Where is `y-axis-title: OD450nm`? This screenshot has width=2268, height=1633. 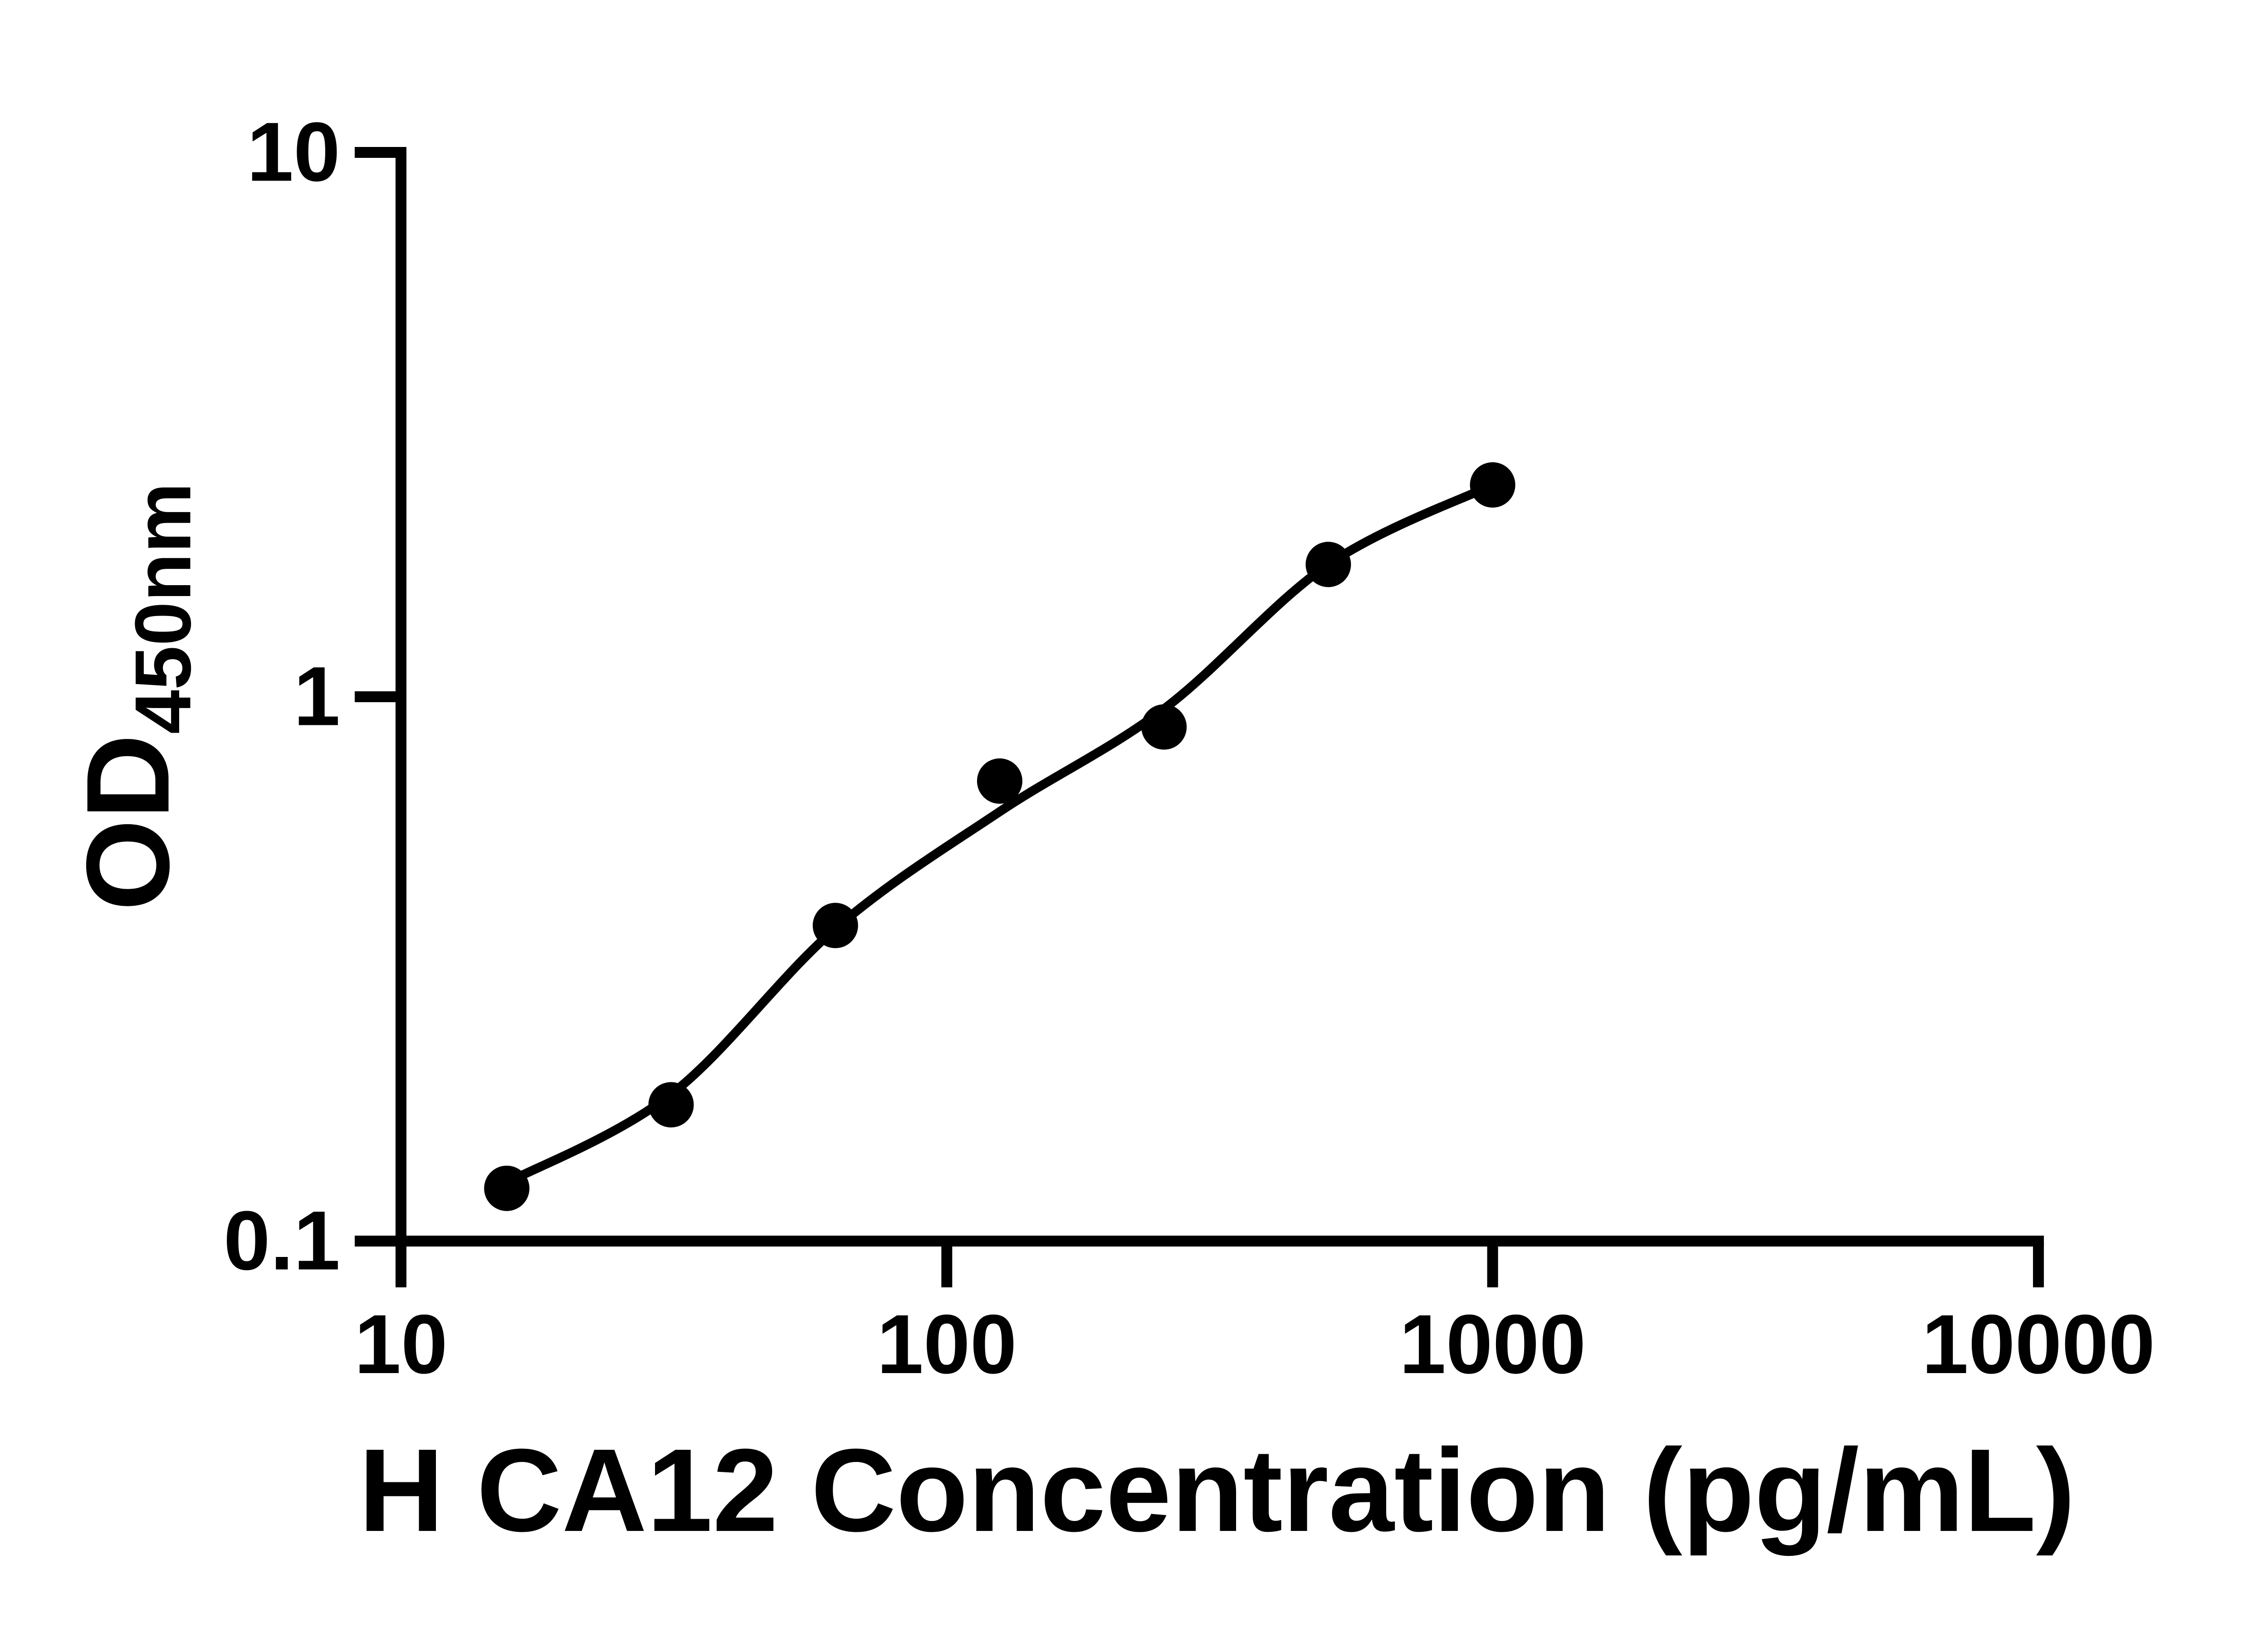 y-axis-title: OD450nm is located at coordinates (136, 697).